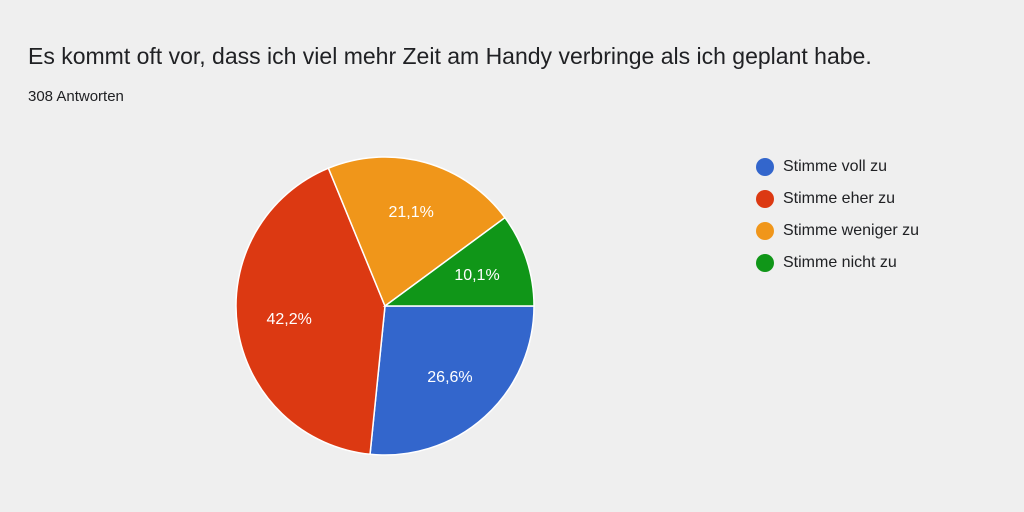 This screenshot has width=1024, height=512. Describe the element at coordinates (410, 212) in the screenshot. I see `value-label: 21,1%` at that location.